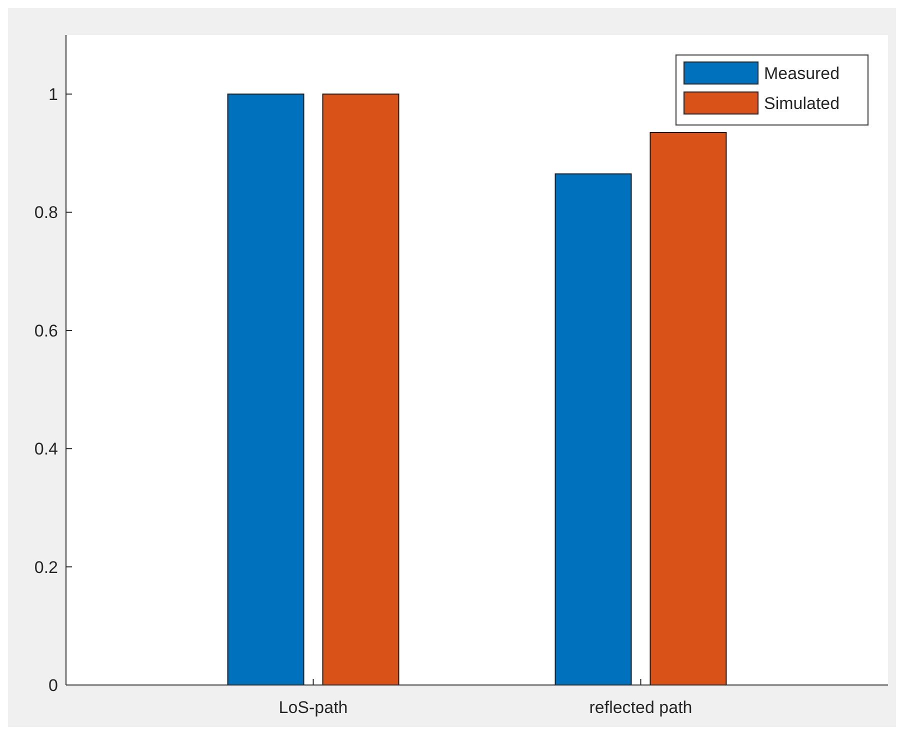 The height and width of the screenshot is (735, 904). I want to click on x-tick-label: LoS-path, so click(313, 707).